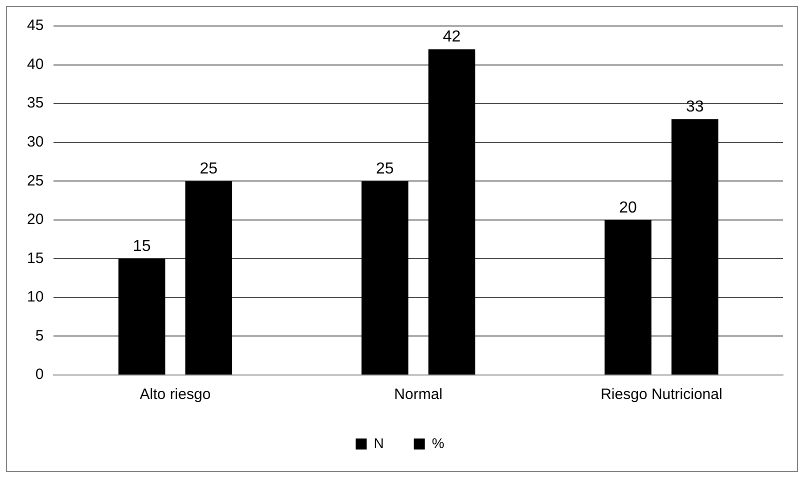 This screenshot has height=480, width=806. I want to click on x-tick-label: Alto riesgo, so click(175, 395).